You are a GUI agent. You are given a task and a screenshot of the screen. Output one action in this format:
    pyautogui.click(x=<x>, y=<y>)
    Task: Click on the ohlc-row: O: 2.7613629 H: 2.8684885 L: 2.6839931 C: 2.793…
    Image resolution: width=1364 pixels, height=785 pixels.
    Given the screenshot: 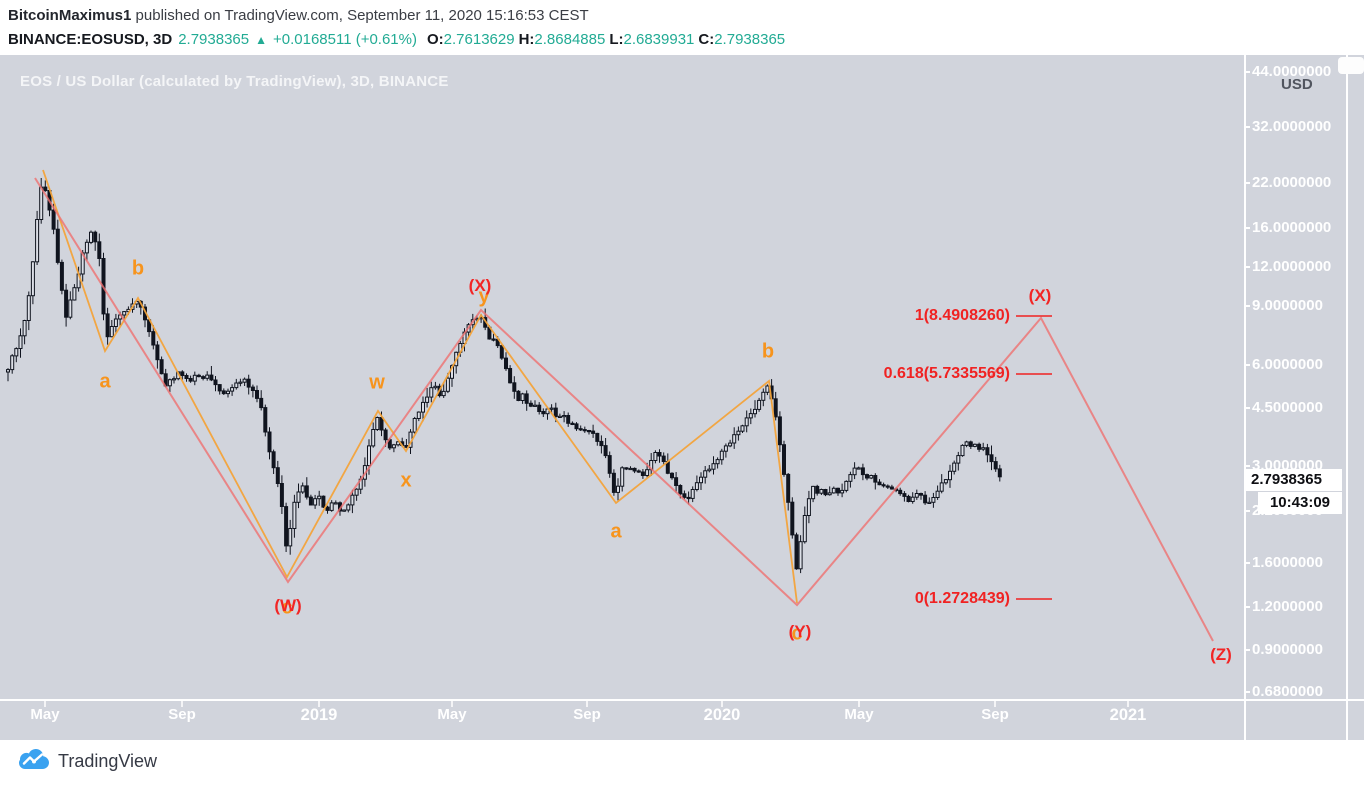 What is the action you would take?
    pyautogui.click(x=604, y=40)
    